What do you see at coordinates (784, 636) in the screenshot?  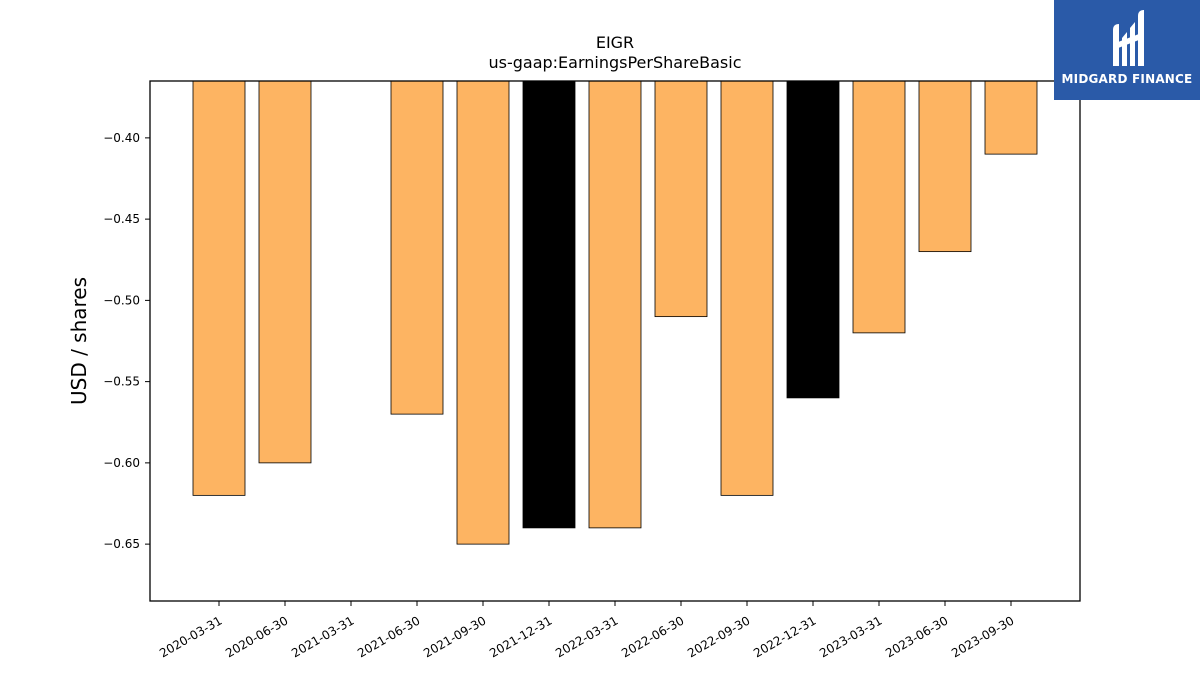 I see `x-tick-label: 2022-12-31` at bounding box center [784, 636].